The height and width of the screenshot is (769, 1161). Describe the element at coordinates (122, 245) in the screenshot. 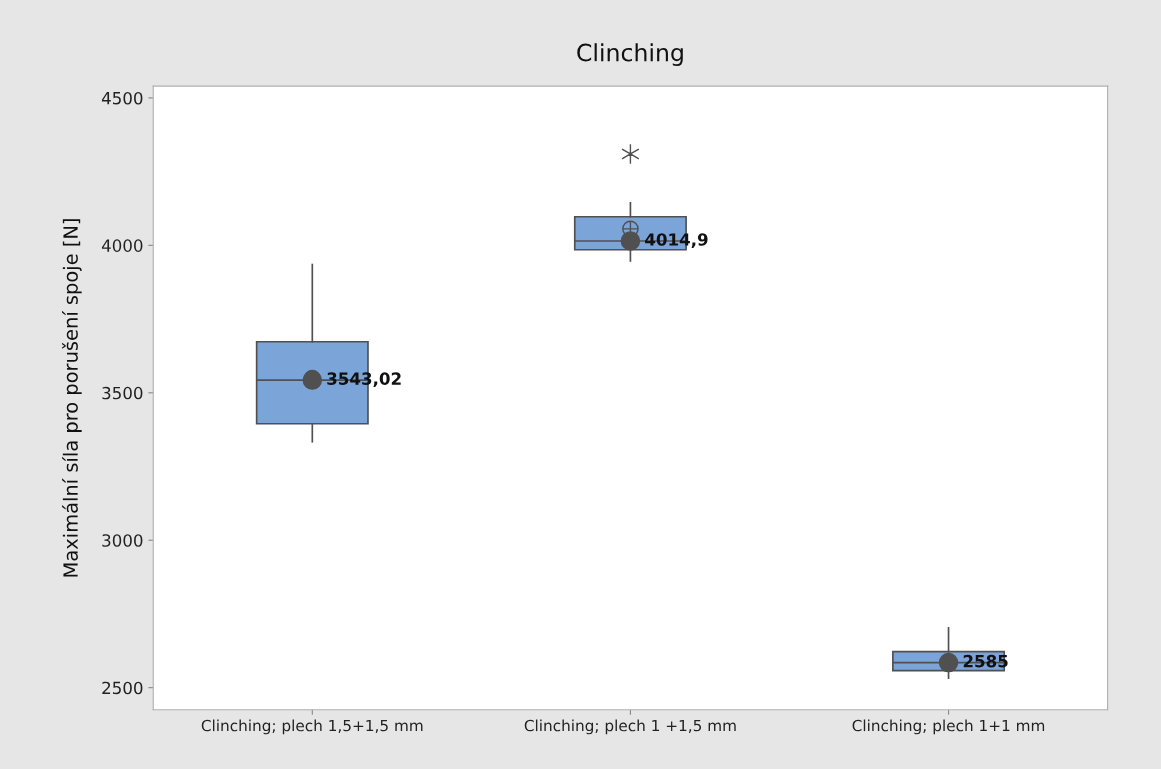

I see `y-tick-label: 4000` at that location.